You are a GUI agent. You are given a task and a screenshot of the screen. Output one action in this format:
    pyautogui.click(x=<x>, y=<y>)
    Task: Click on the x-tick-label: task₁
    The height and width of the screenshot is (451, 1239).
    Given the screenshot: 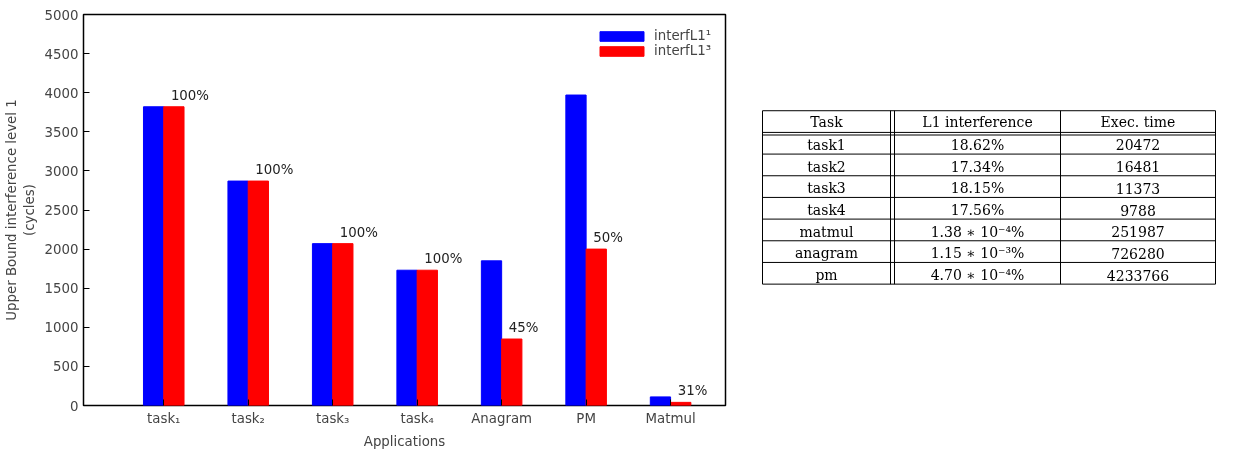 What is the action you would take?
    pyautogui.click(x=164, y=418)
    